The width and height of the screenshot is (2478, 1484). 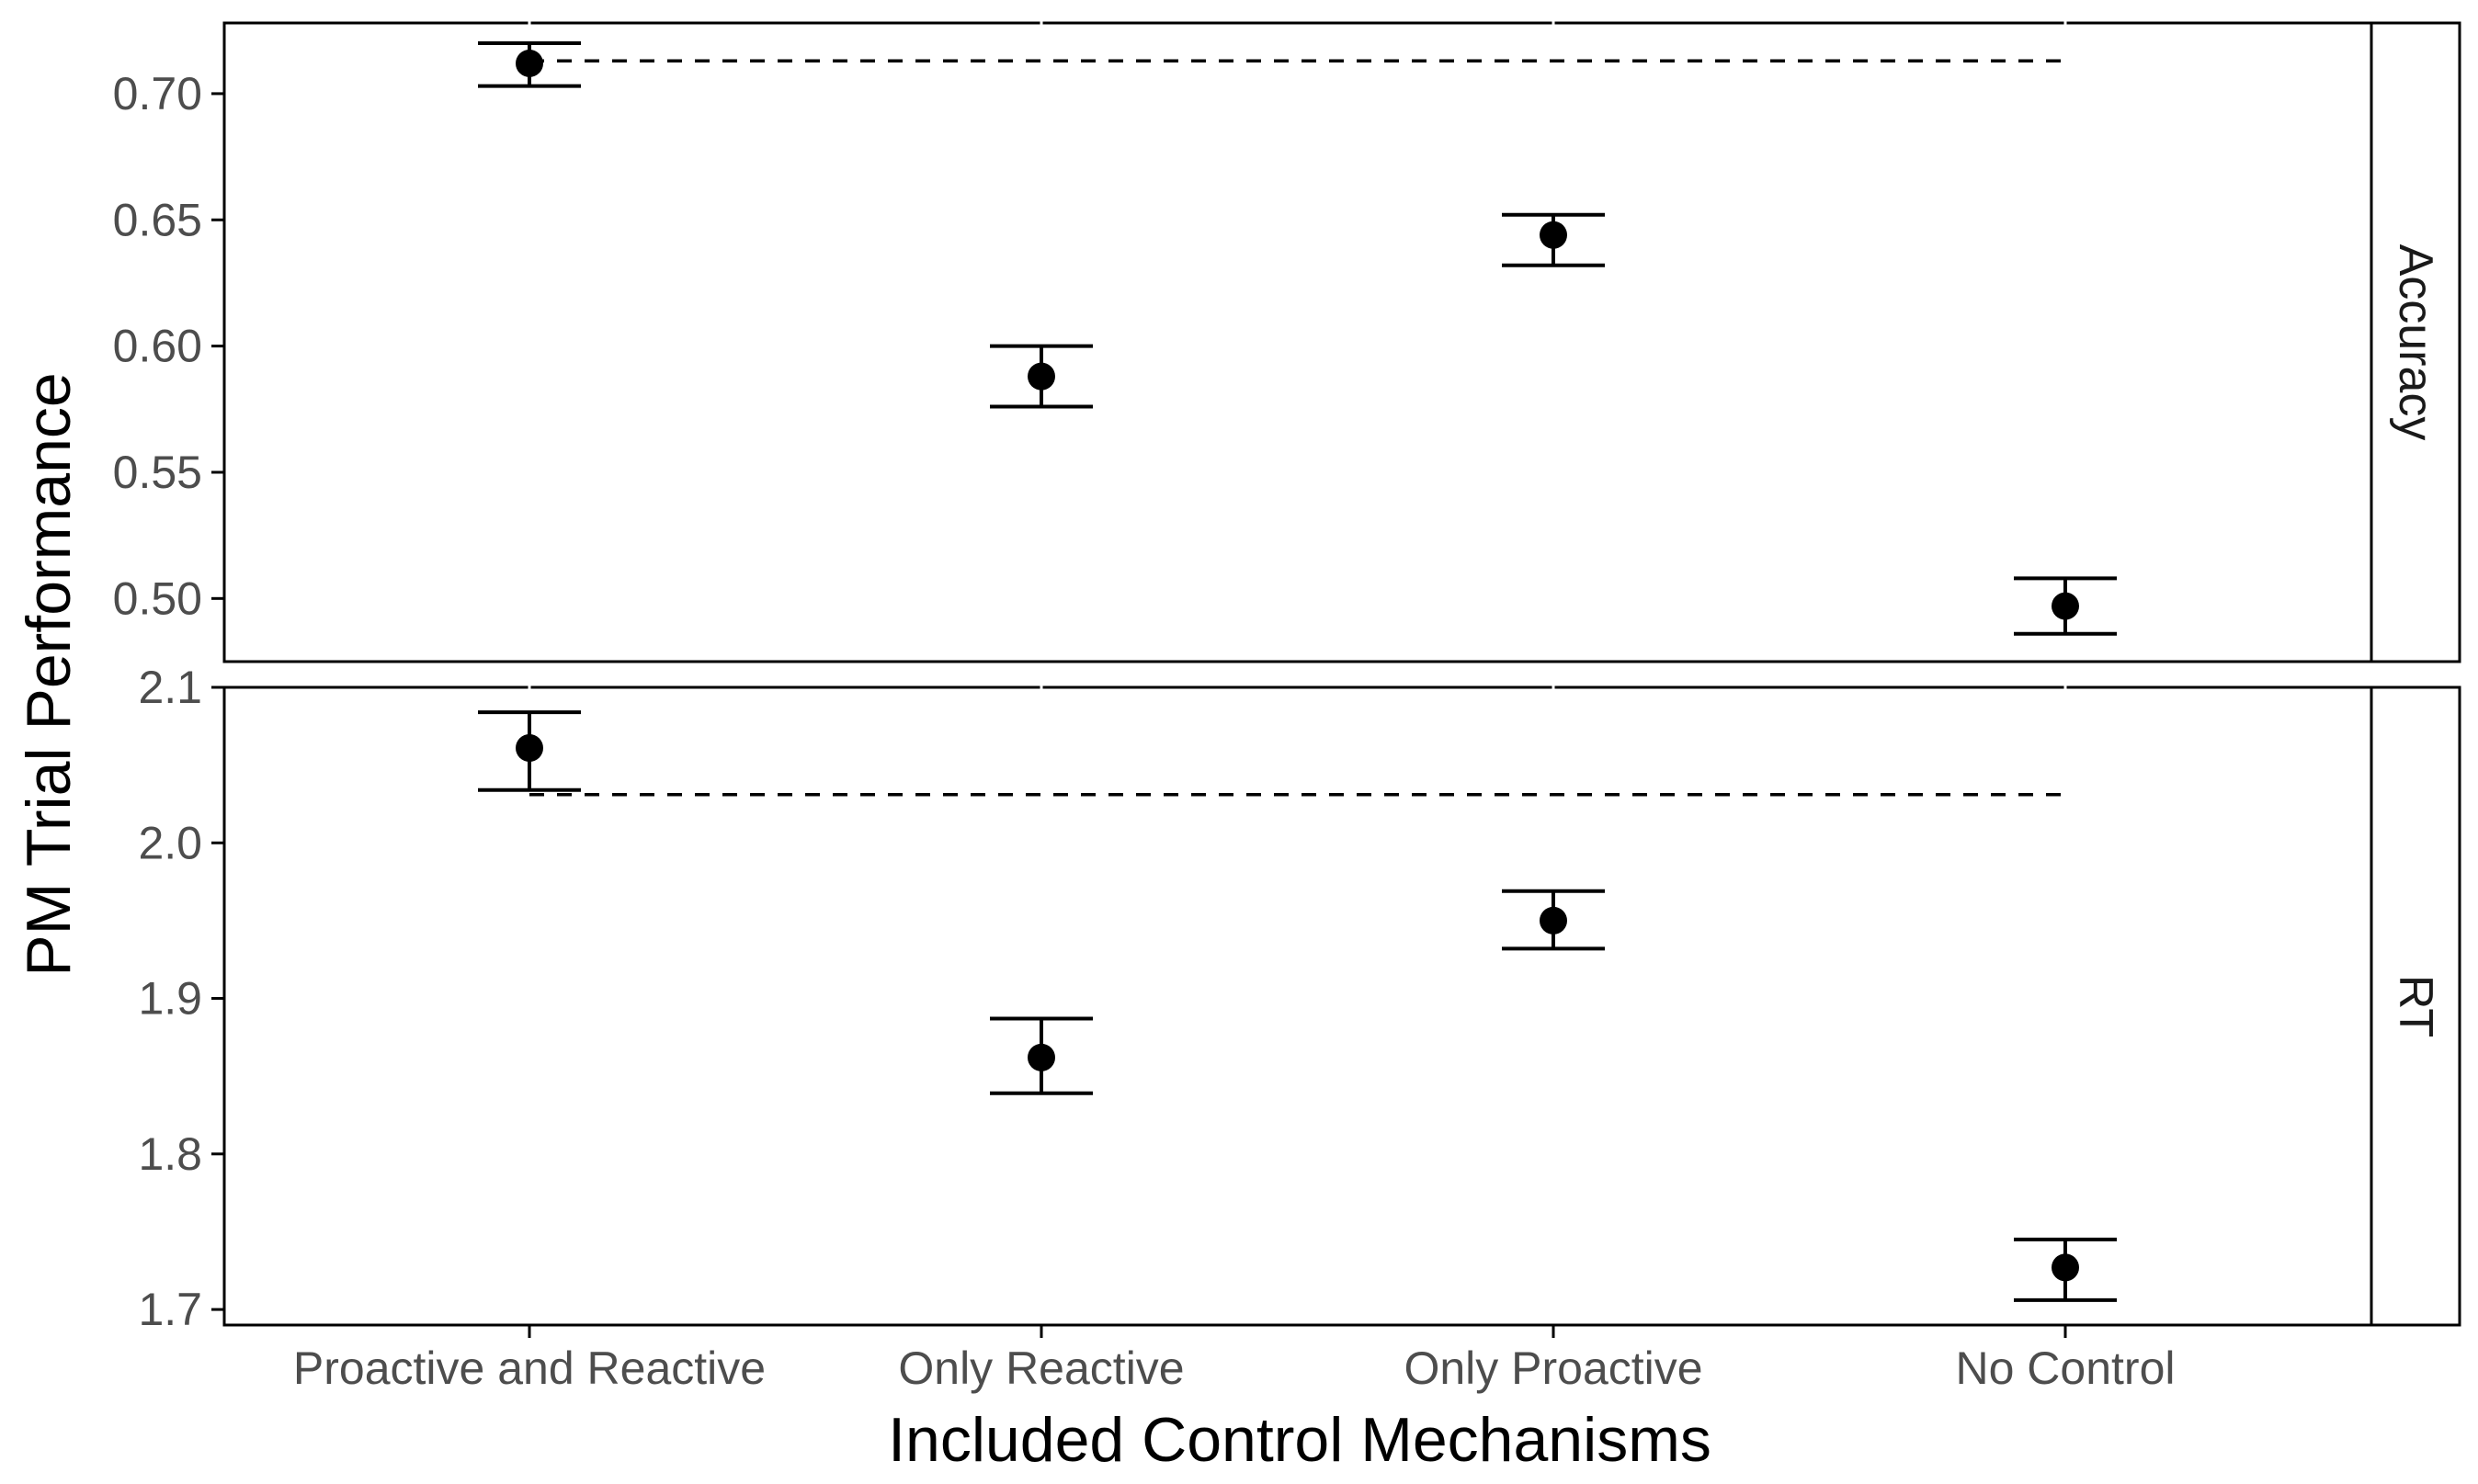 What do you see at coordinates (157, 93) in the screenshot?
I see `y-tick-label-accuracy-4: 0.70` at bounding box center [157, 93].